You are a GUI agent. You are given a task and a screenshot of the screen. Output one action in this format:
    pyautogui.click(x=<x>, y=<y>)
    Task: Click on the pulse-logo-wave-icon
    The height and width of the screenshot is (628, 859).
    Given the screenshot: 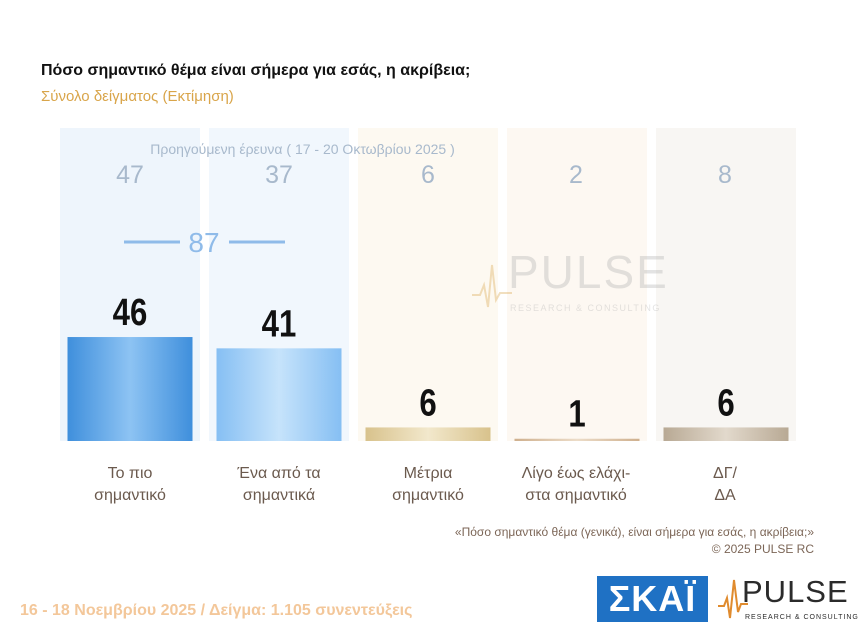 What is the action you would take?
    pyautogui.click(x=733, y=599)
    